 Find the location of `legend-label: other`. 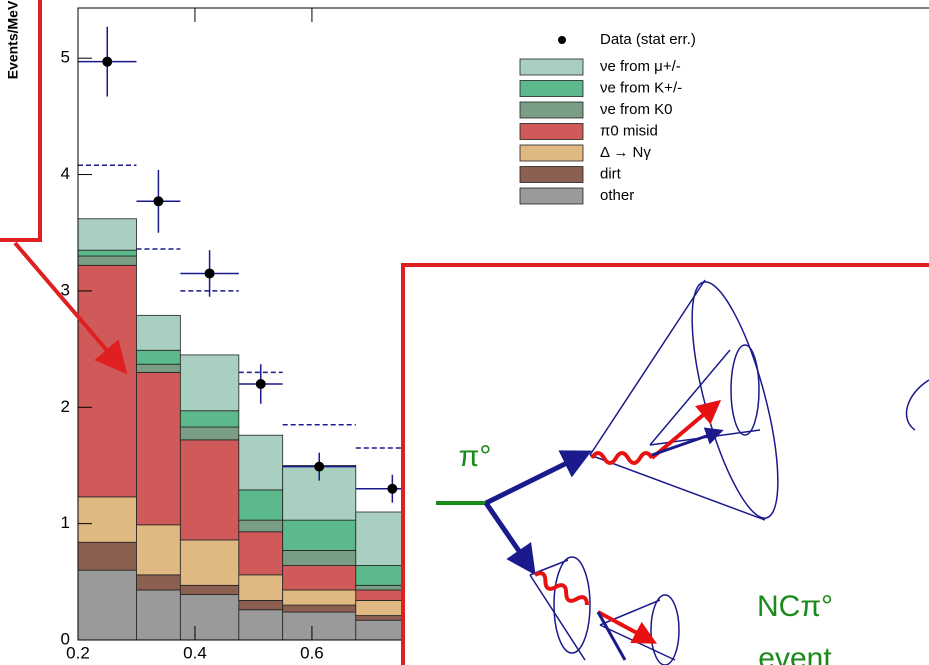

legend-label: other is located at coordinates (617, 195).